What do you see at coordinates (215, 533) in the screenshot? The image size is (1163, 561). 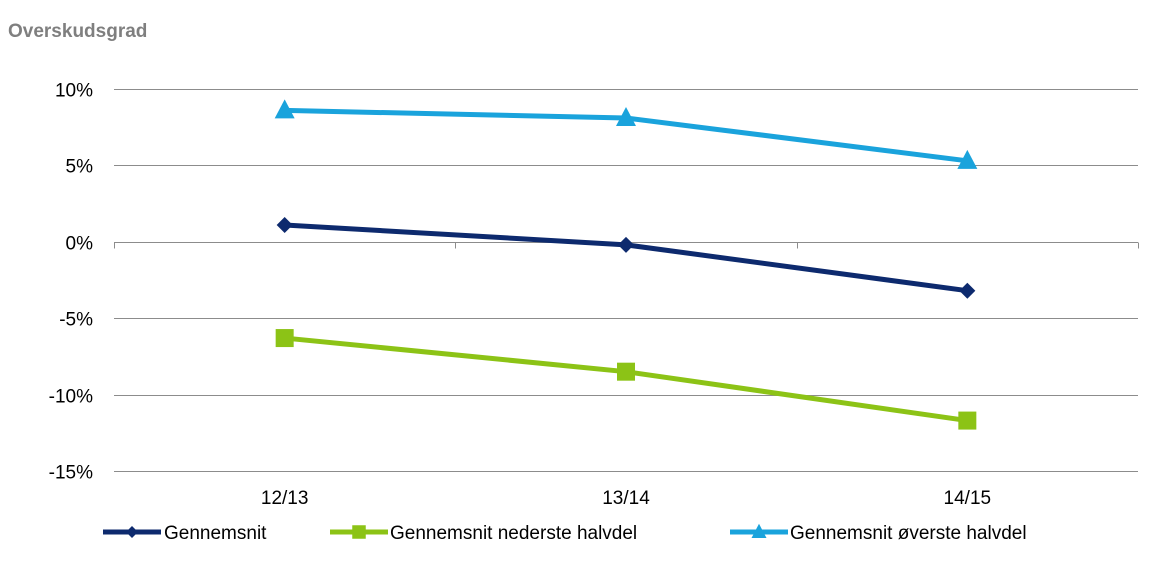 I see `legend-label: Gennemsnit` at bounding box center [215, 533].